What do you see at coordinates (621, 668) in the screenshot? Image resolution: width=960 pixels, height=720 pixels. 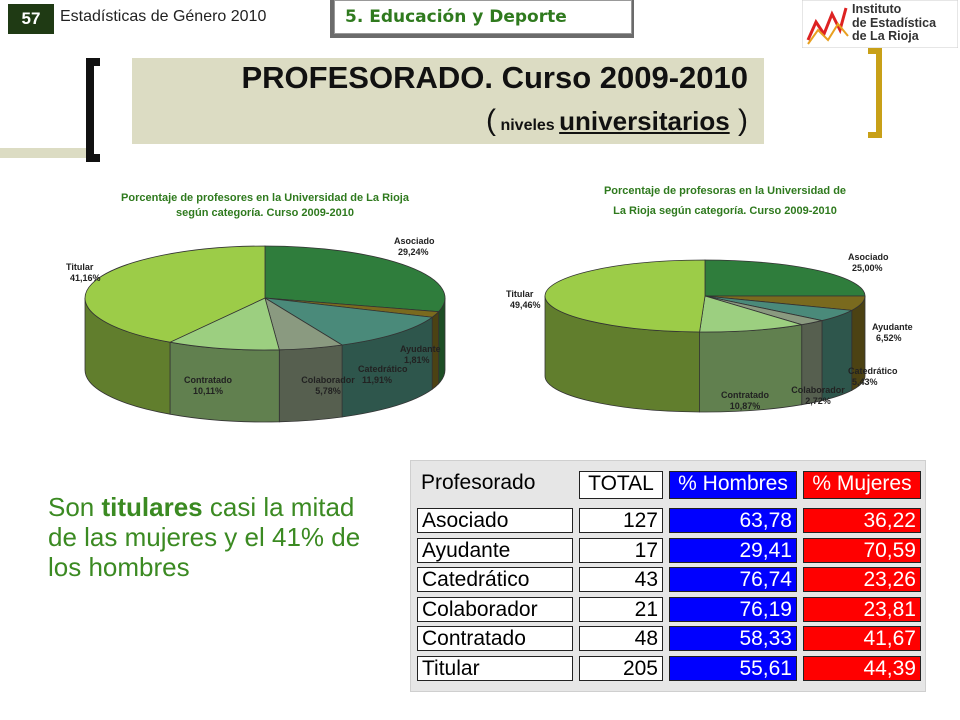 I see `table-cell-total: 205` at bounding box center [621, 668].